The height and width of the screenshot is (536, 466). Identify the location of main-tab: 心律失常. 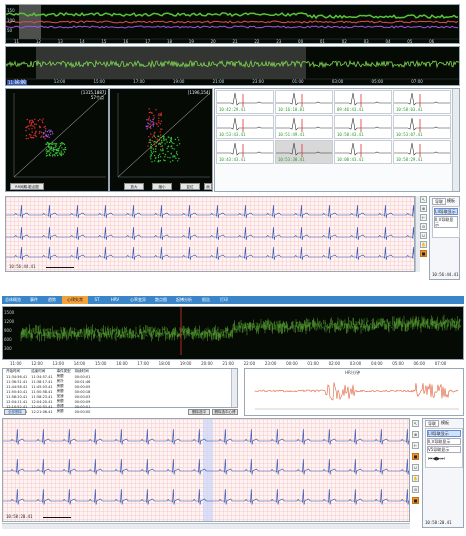
(75, 300).